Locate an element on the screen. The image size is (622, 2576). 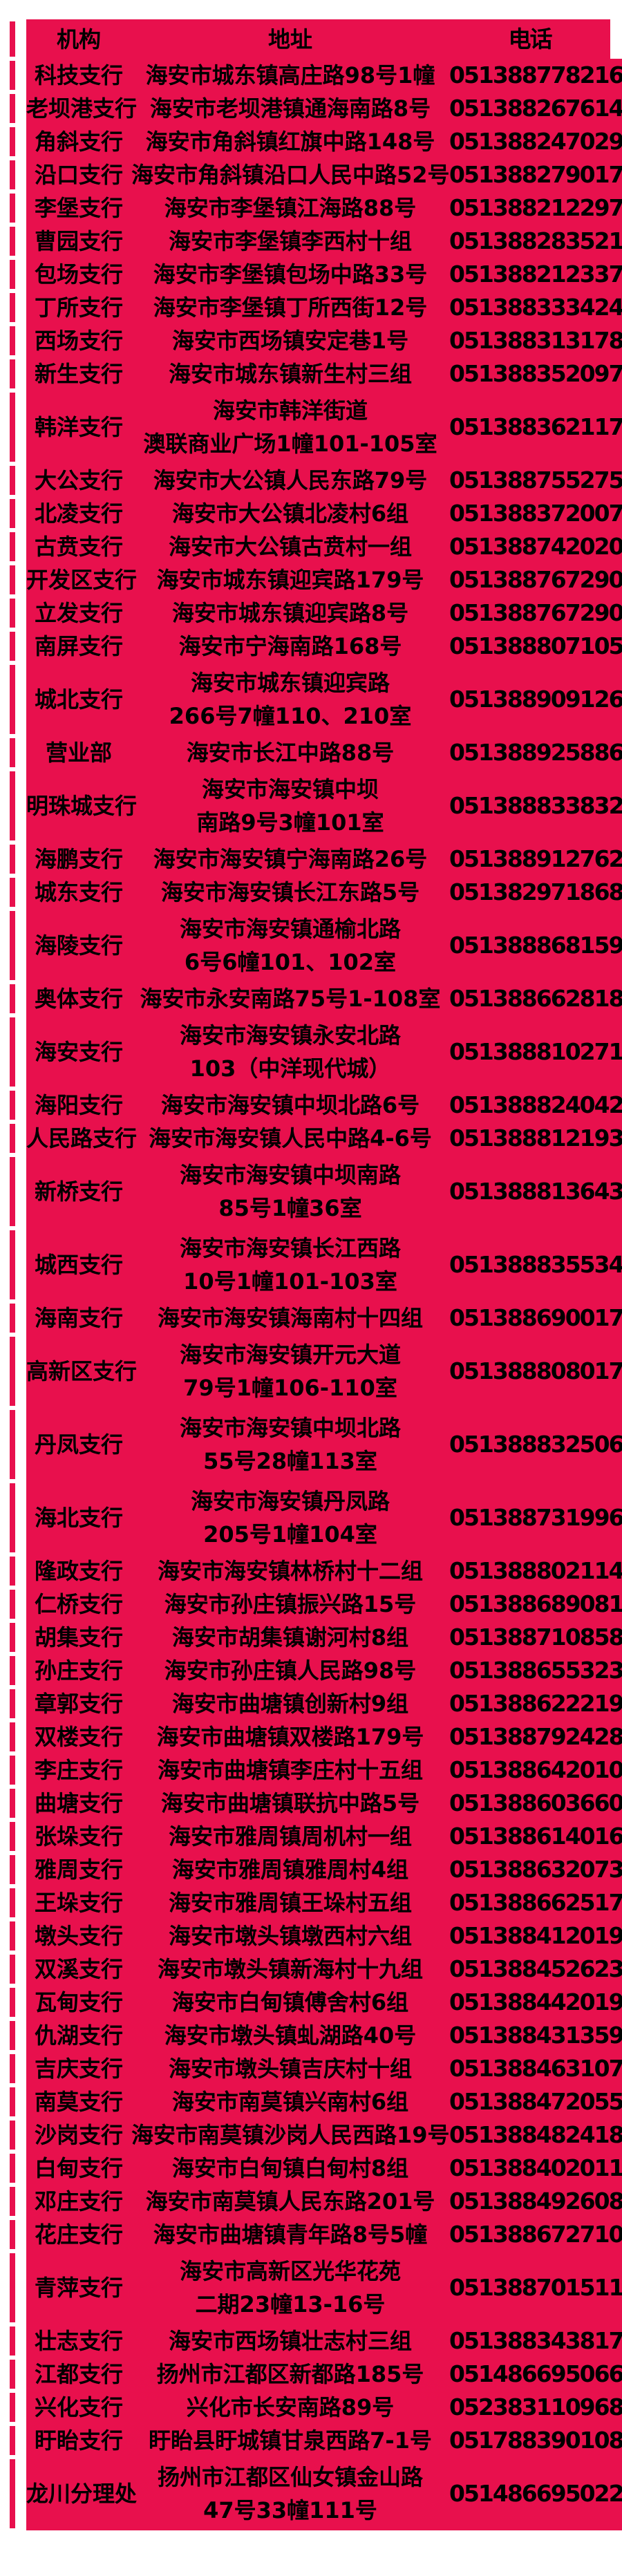
row-cells: 营业部 海安市长江中路88号 051388925886 is located at coordinates (324, 752).